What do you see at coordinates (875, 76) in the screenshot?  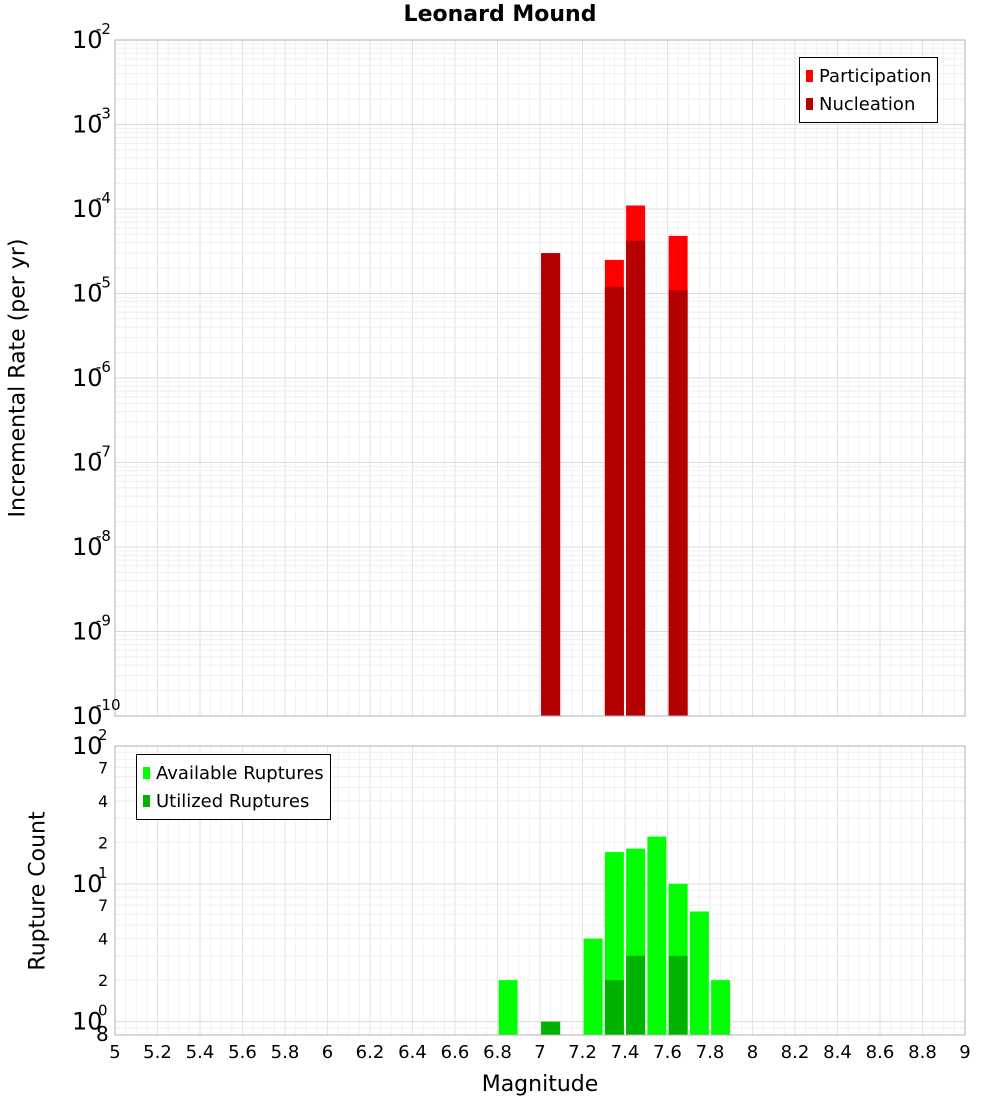 I see `legend-label-participation: Participation` at bounding box center [875, 76].